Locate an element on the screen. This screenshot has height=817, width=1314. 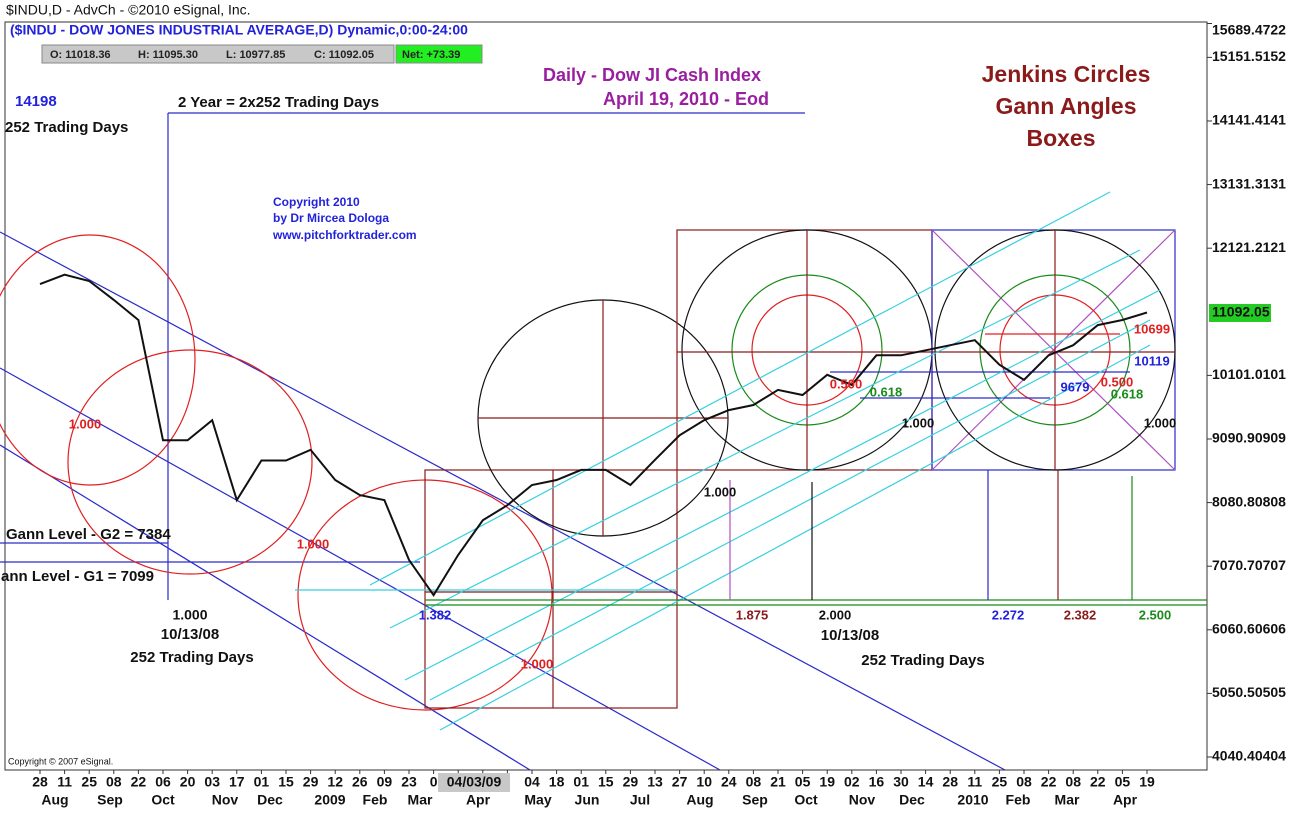
annotation: by Dr Mircea Dologa is located at coordinates (331, 218).